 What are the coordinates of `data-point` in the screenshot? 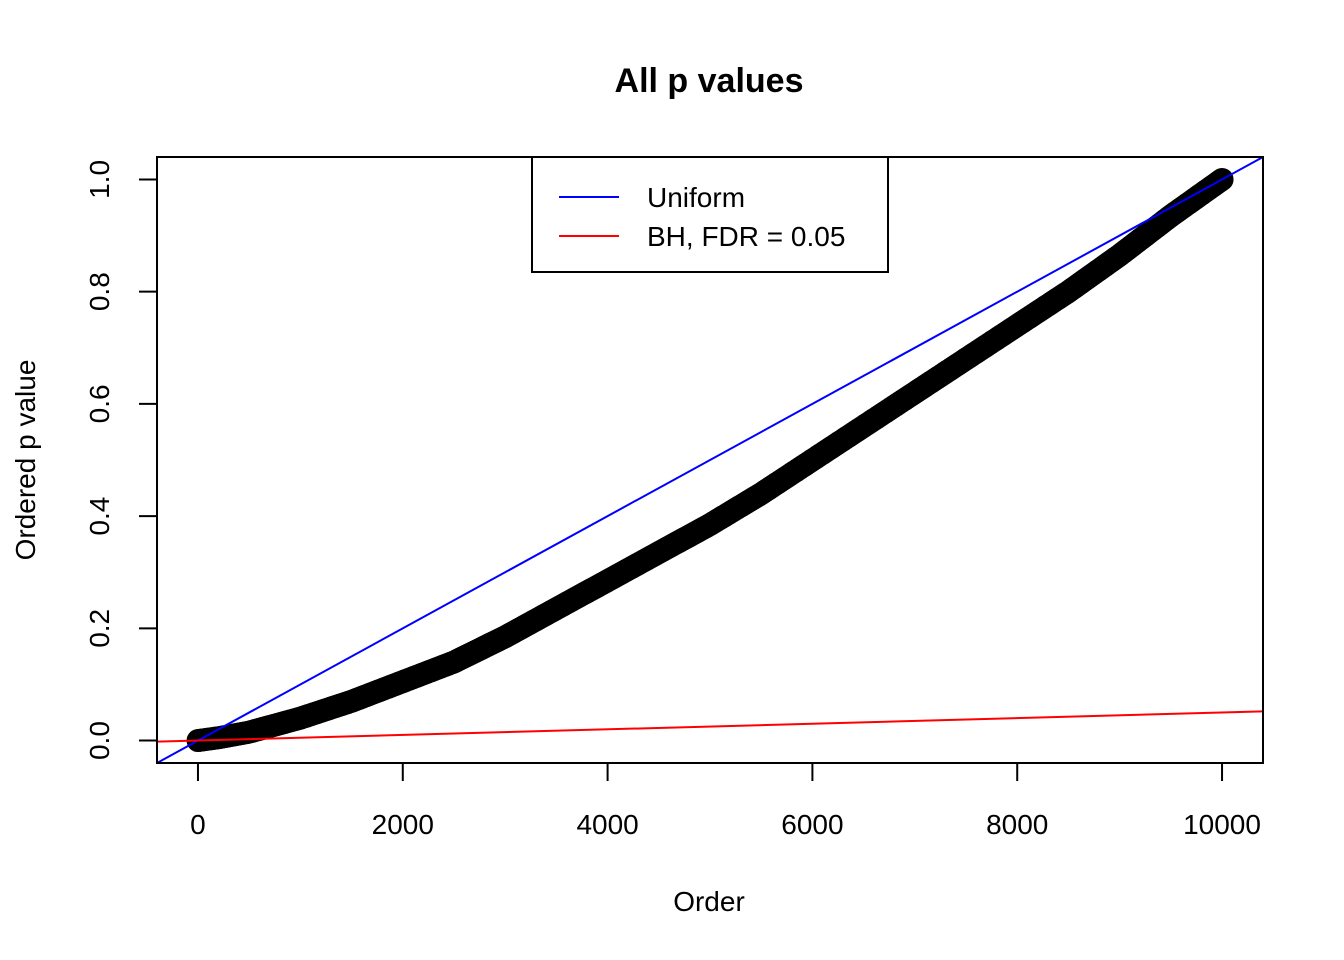 It's located at (1222, 179).